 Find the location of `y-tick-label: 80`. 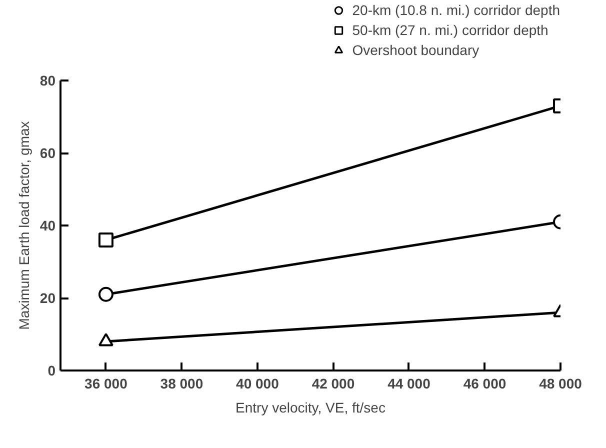

y-tick-label: 80 is located at coordinates (48, 80).